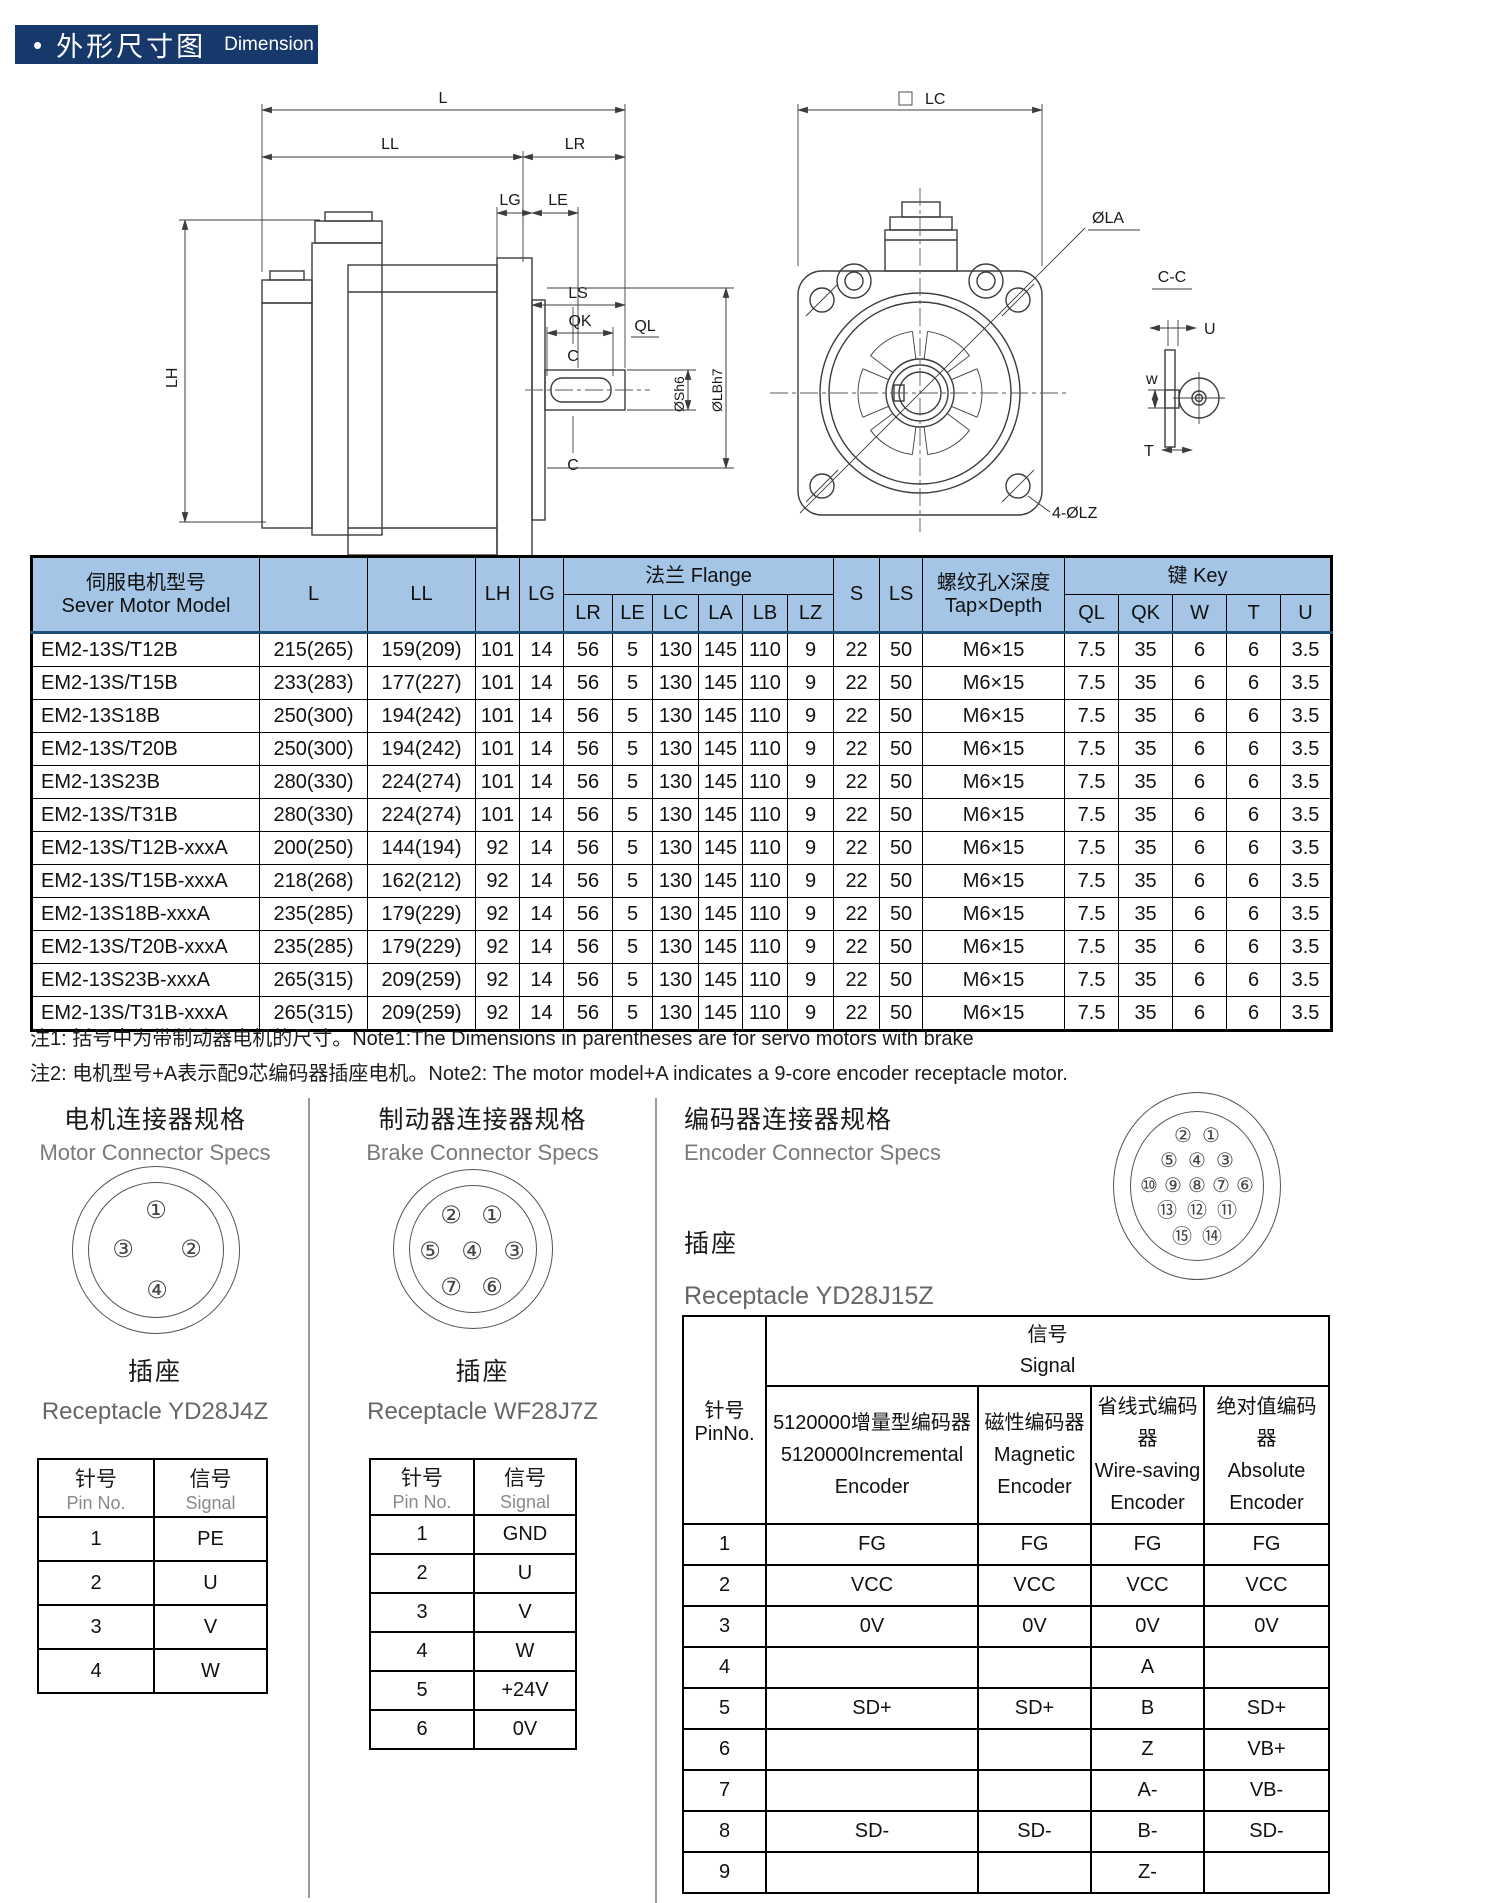 Image resolution: width=1491 pixels, height=1903 pixels. Describe the element at coordinates (541, 594) in the screenshot. I see `col-header-LG: LG` at that location.